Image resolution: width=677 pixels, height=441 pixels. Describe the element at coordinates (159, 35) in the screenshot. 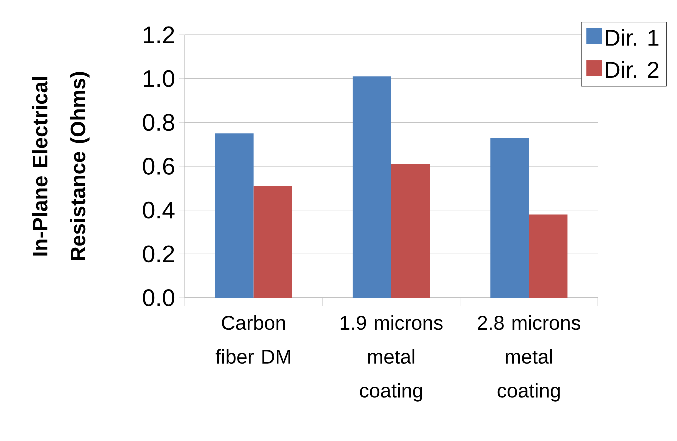

I see `y-tick-label: 1.2` at that location.